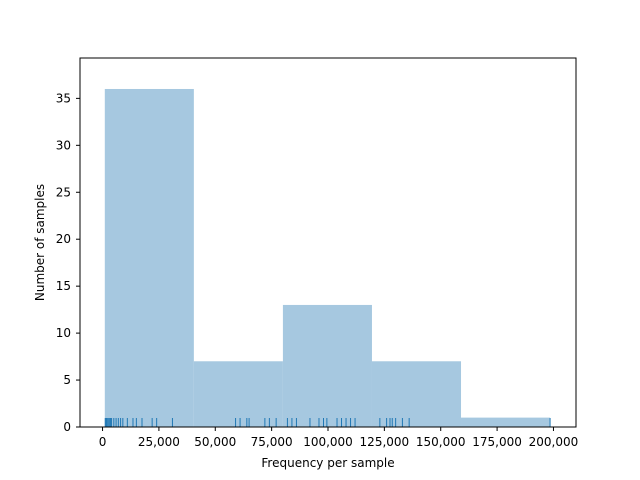  Describe the element at coordinates (63, 286) in the screenshot. I see `y-tick-label-4: 15` at that location.